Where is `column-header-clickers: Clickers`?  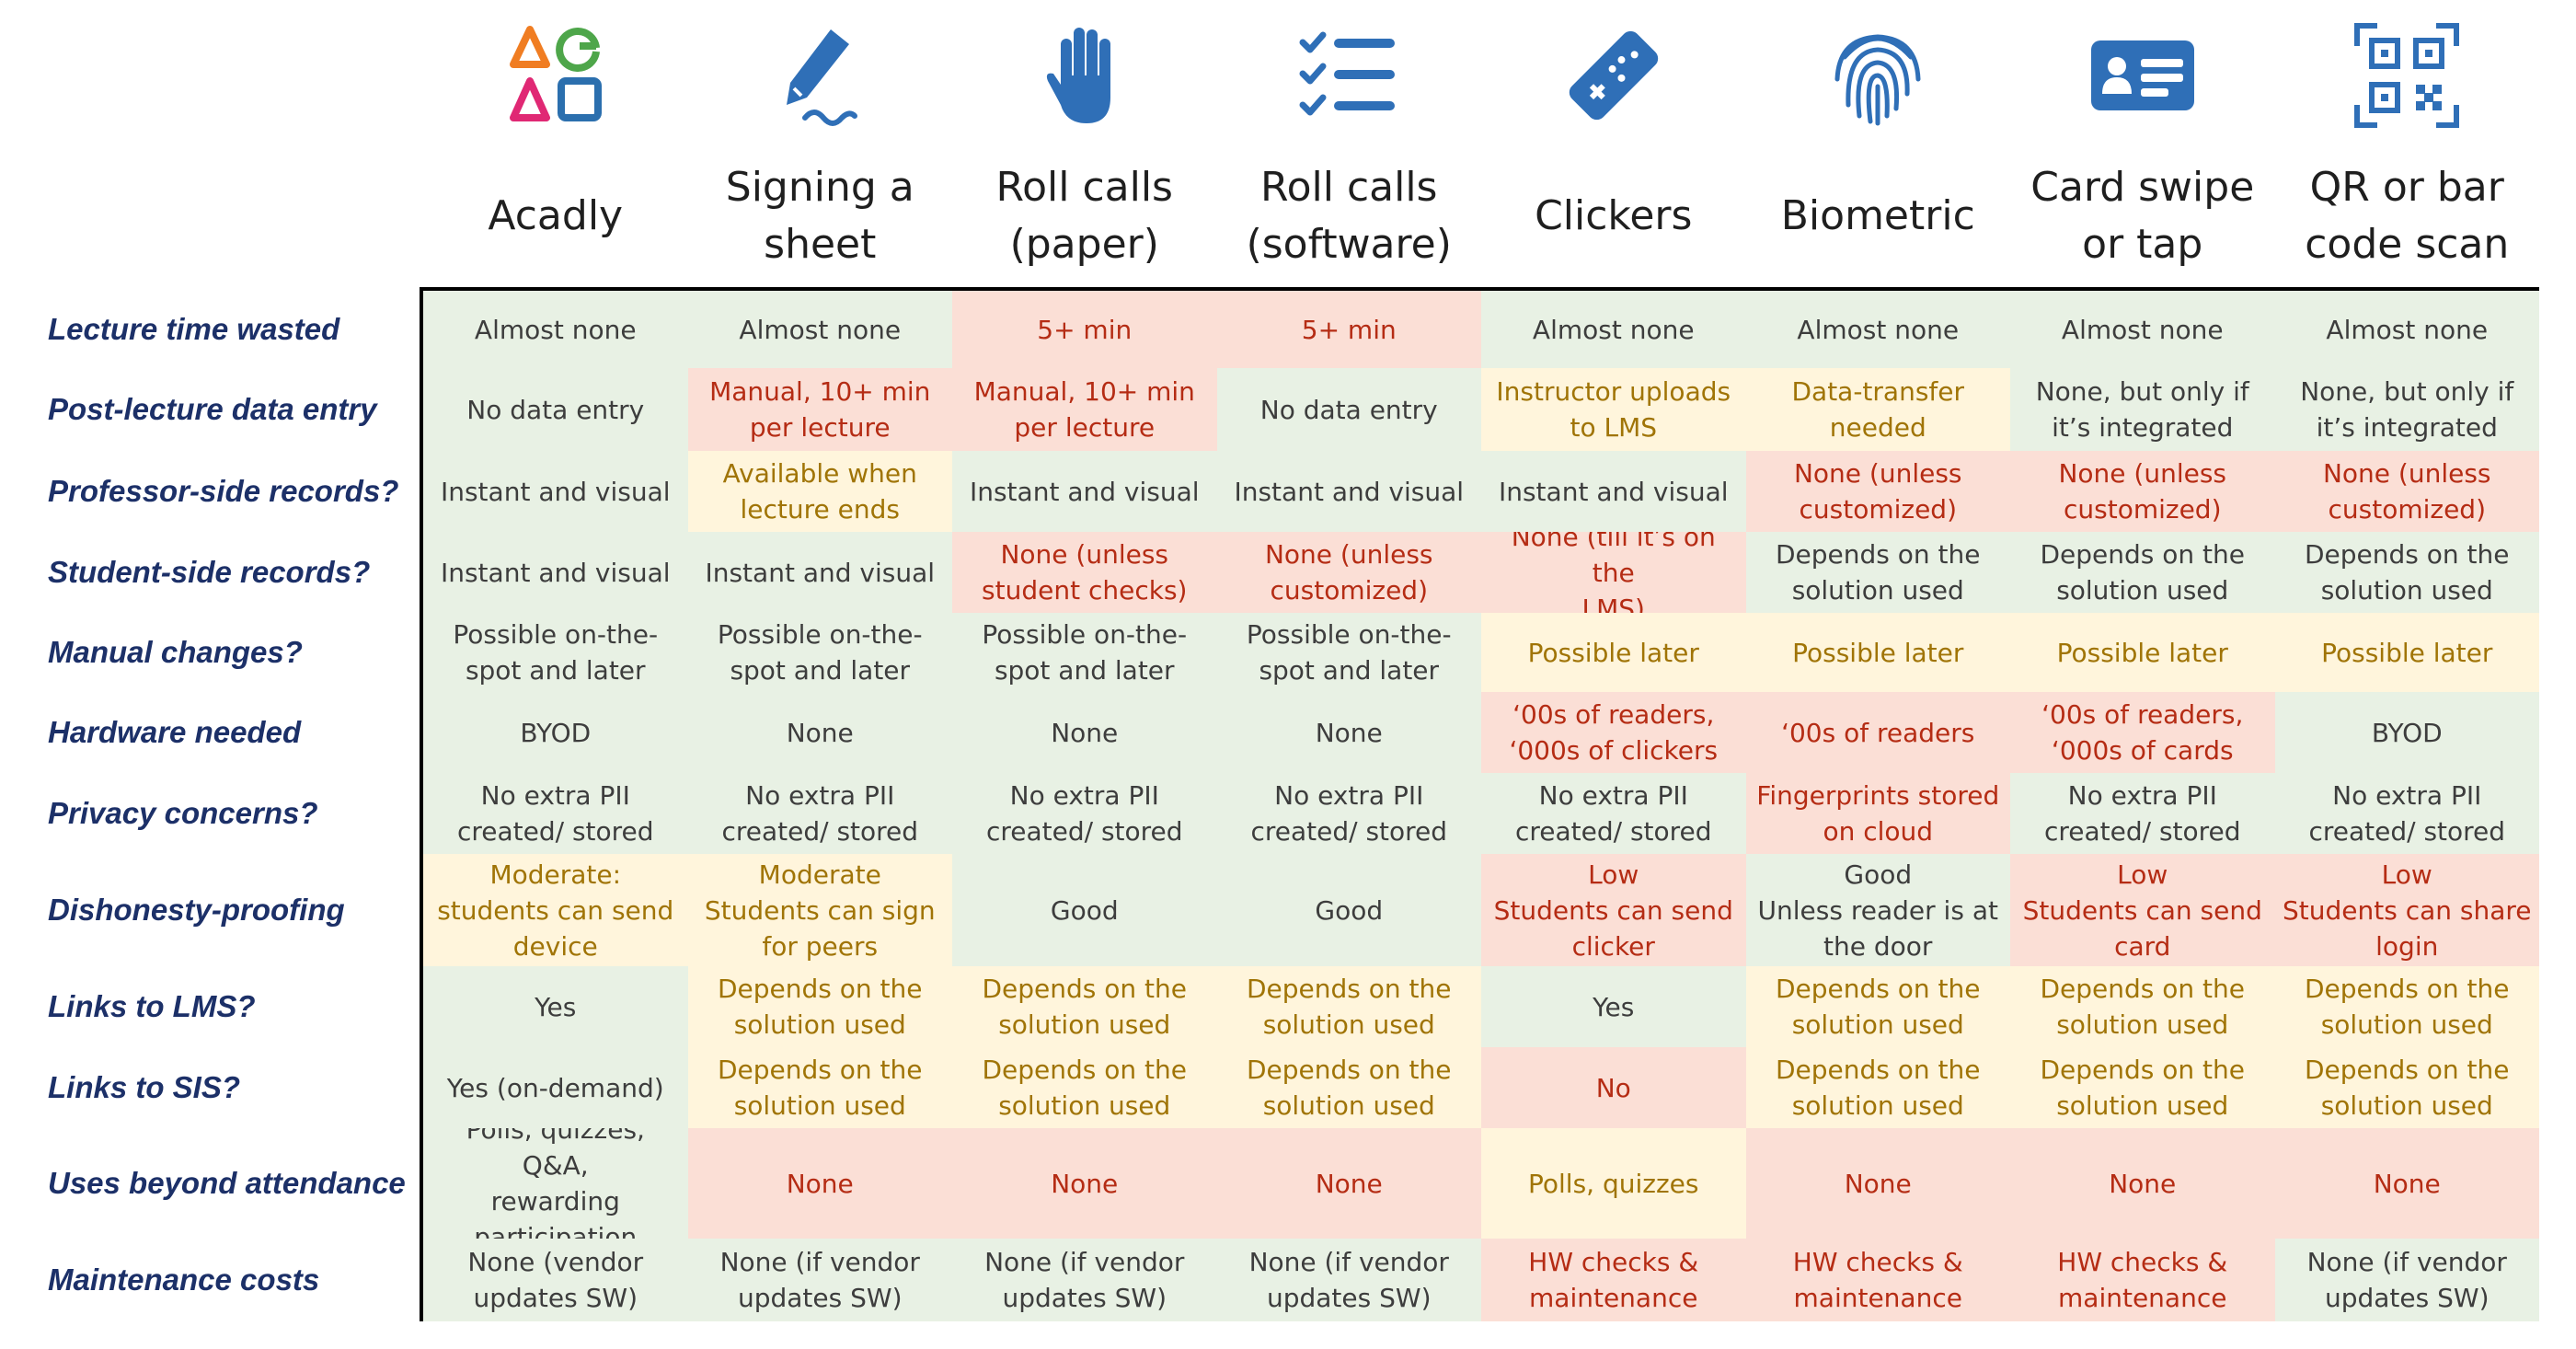
column-header-clickers: Clickers is located at coordinates (1613, 144).